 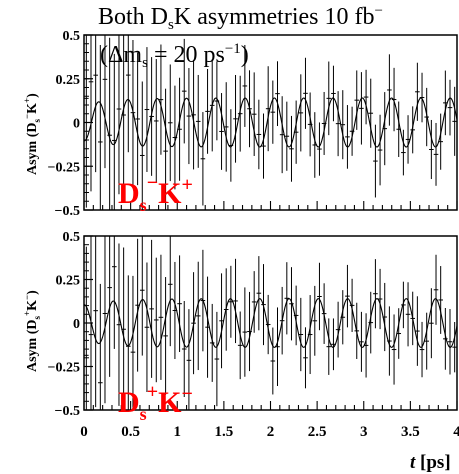 What do you see at coordinates (240, 18) in the screenshot?
I see `chart-title: Both DsK asymmetries 10 fb−` at bounding box center [240, 18].